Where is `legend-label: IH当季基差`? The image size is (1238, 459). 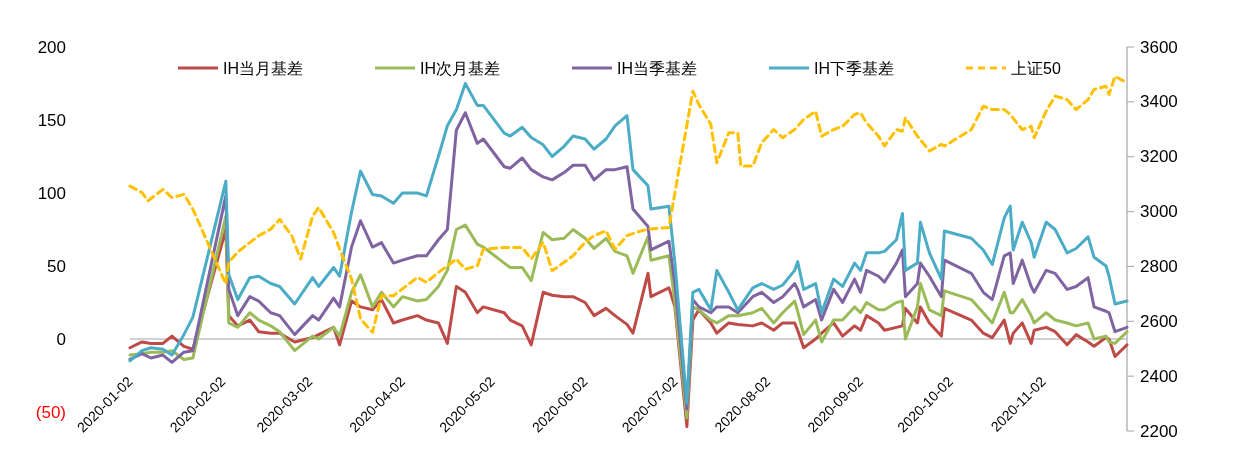 legend-label: IH当季基差 is located at coordinates (657, 68).